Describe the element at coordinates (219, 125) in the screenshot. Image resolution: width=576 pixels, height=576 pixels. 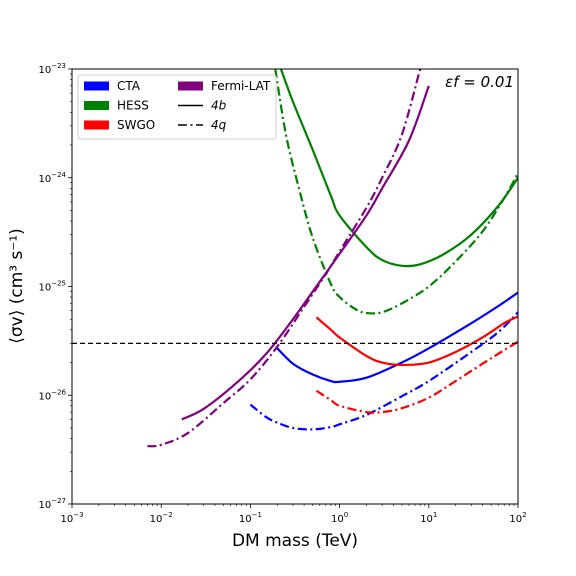
I see `legend-label: 4q` at that location.